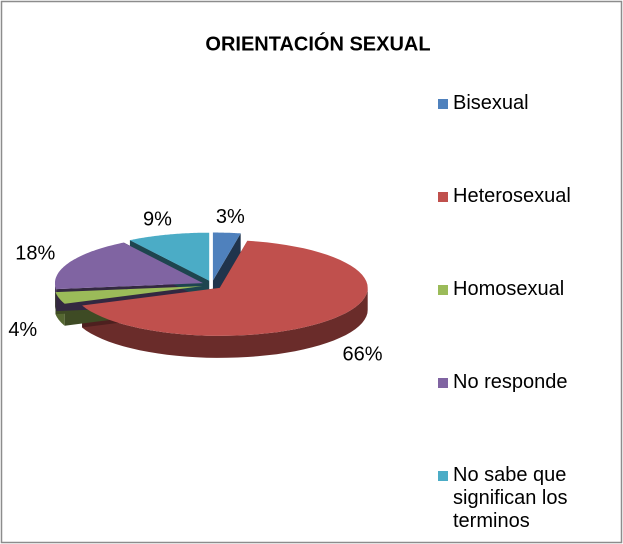  What do you see at coordinates (363, 355) in the screenshot?
I see `data-label: 66%` at bounding box center [363, 355].